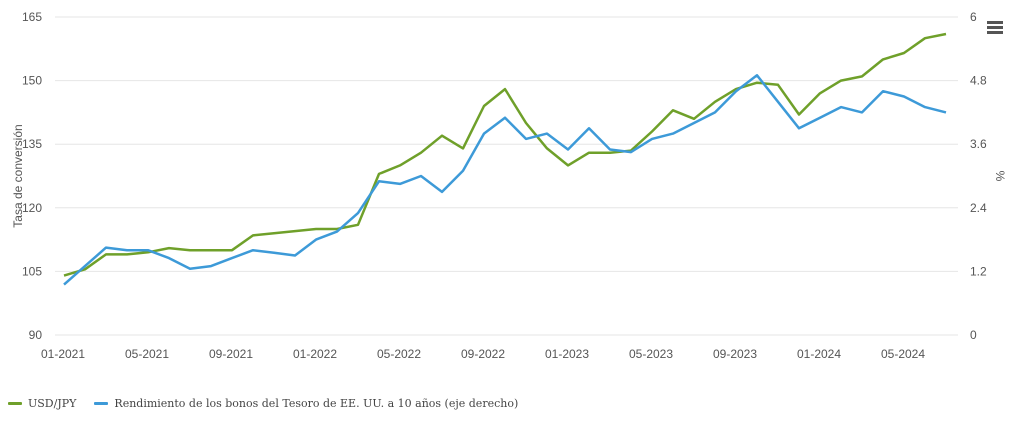  I want to click on legend-label: USD/JPY, so click(52, 403).